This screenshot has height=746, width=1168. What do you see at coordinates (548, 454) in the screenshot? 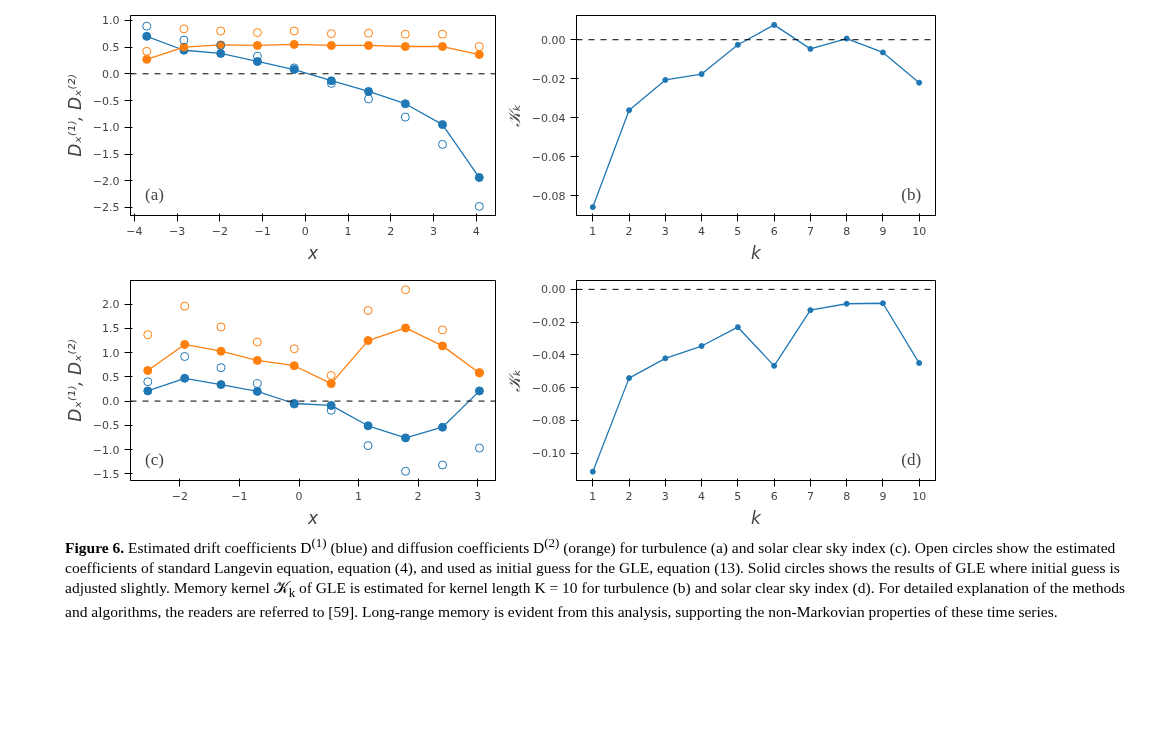
I see `y-tick-label: −0.10` at bounding box center [548, 454].